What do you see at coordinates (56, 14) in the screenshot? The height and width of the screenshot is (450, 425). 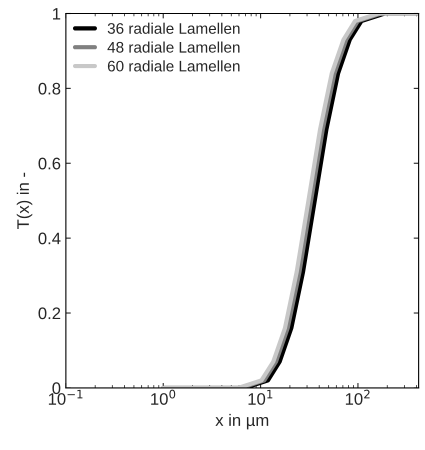 I see `y-tick-label: 1` at bounding box center [56, 14].